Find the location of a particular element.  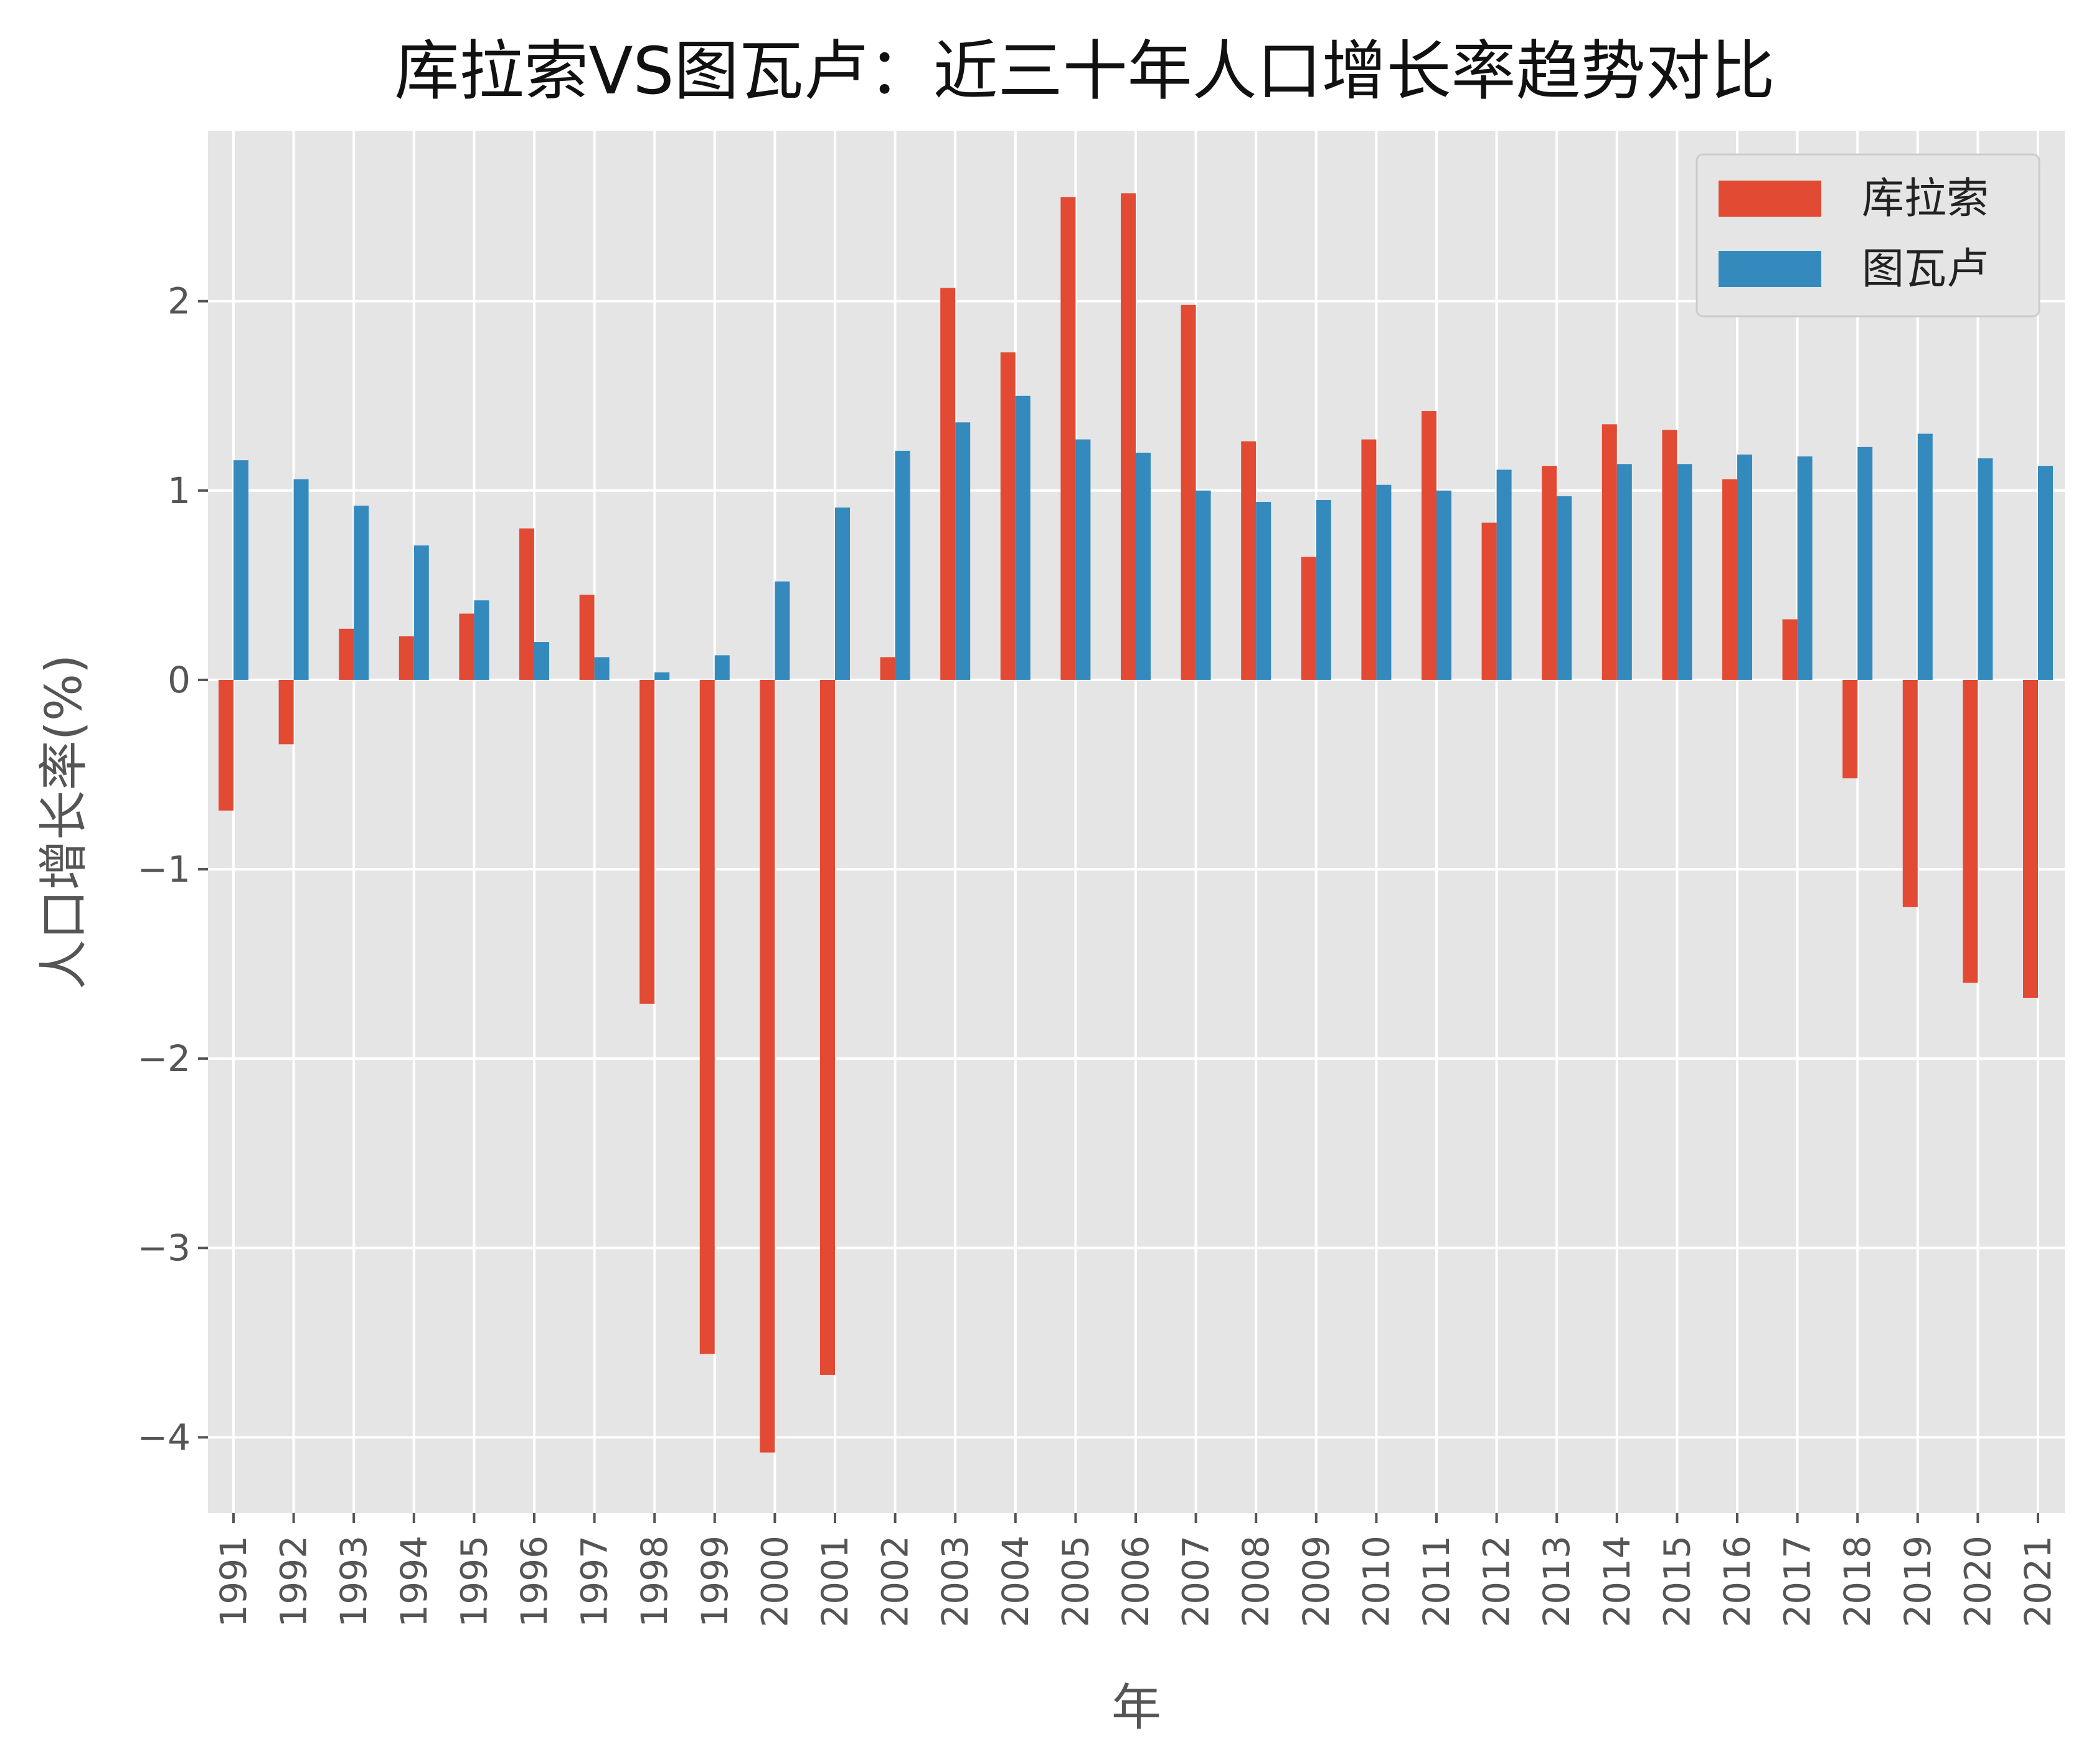

chart-title: 库拉索VS图瓦卢：近三十年人口增长率趋势对比 is located at coordinates (1084, 71).